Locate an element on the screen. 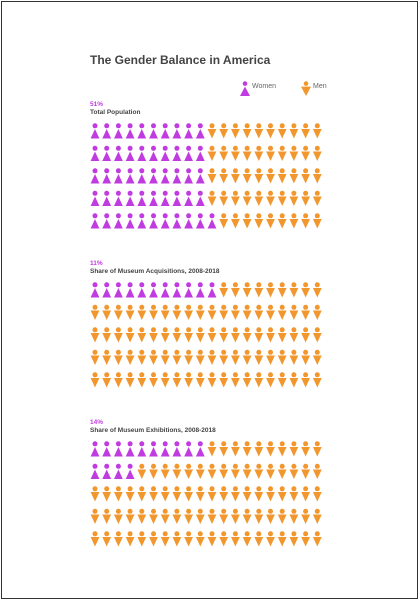 This screenshot has height=600, width=419. chart-title: The Gender Balance in America is located at coordinates (180, 60).